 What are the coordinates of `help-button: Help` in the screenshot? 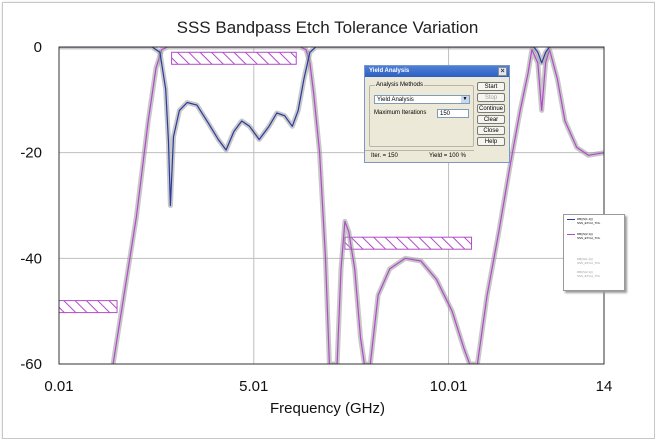 It's located at (491, 141).